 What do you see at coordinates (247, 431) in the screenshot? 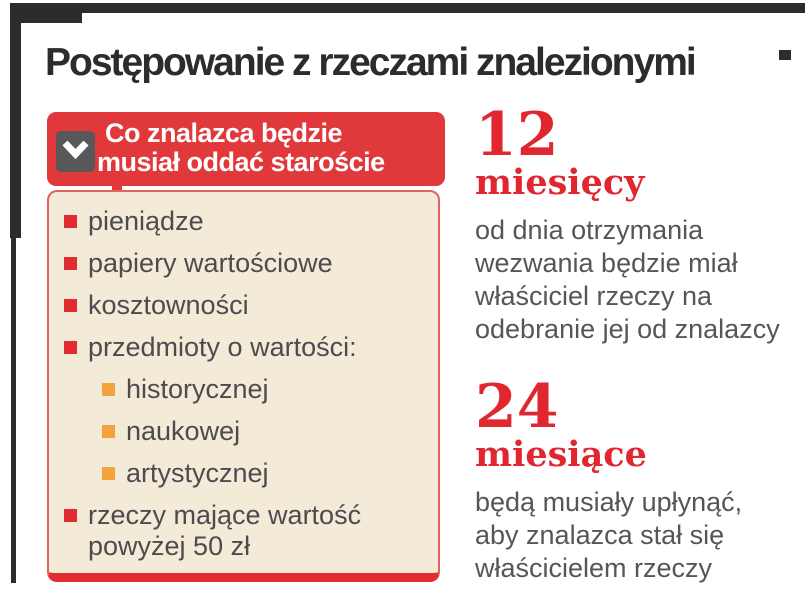
I see `list-subitem: naukowej` at bounding box center [247, 431].